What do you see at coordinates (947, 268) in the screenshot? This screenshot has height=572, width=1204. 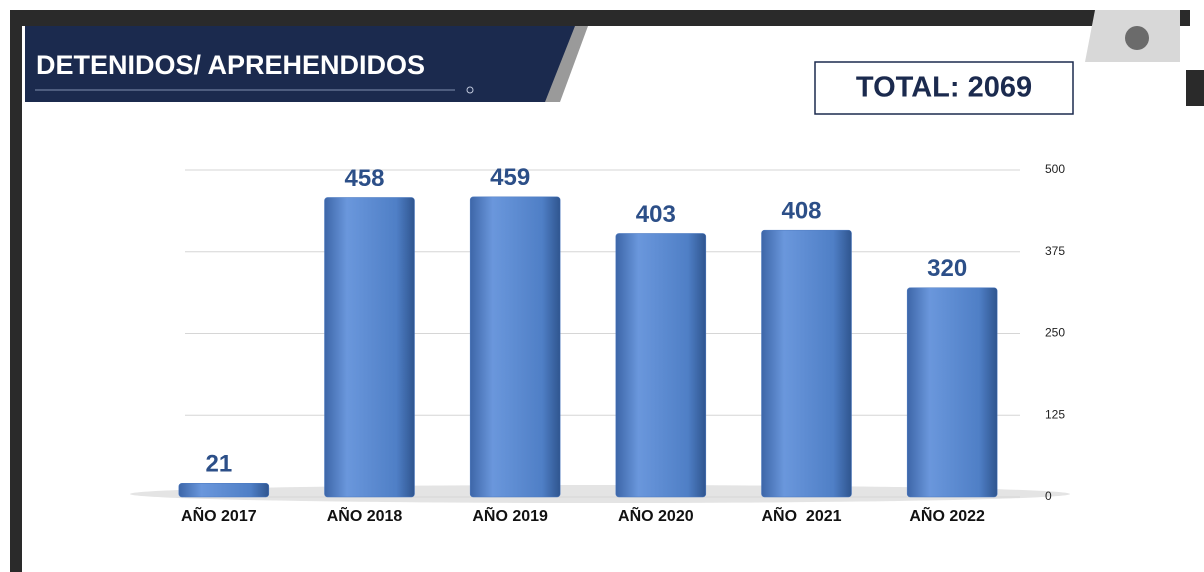 I see `value-label: 320` at bounding box center [947, 268].